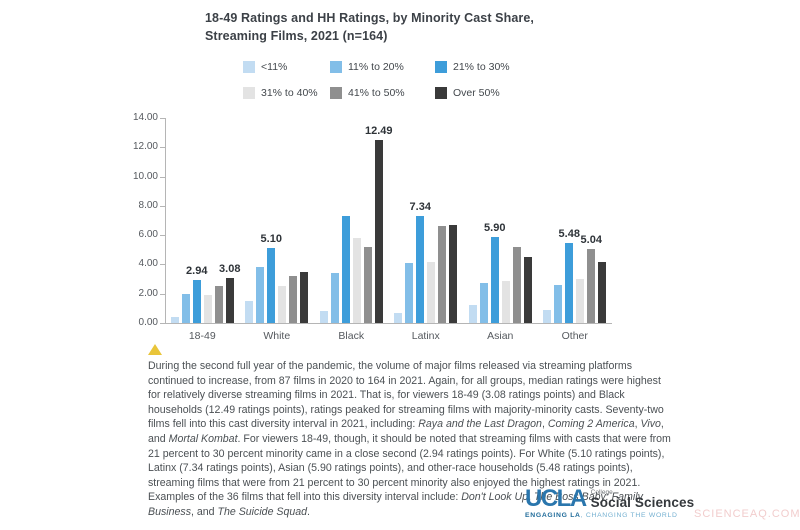 The width and height of the screenshot is (800, 530). What do you see at coordinates (271, 239) in the screenshot?
I see `bar-value-label: 5.10` at bounding box center [271, 239].